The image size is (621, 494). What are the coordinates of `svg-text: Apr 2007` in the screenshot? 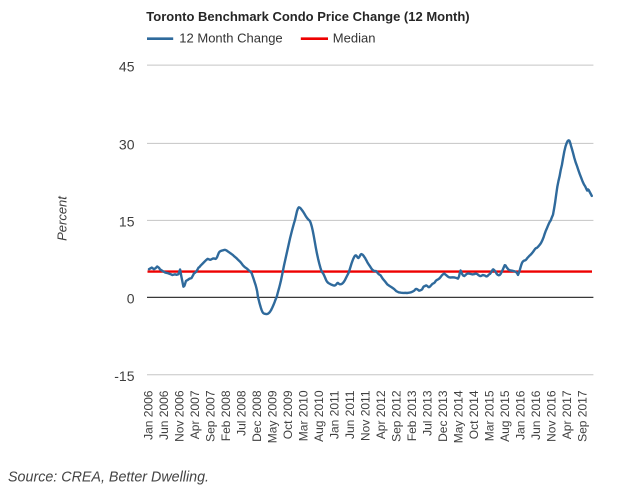 It's located at (195, 414).